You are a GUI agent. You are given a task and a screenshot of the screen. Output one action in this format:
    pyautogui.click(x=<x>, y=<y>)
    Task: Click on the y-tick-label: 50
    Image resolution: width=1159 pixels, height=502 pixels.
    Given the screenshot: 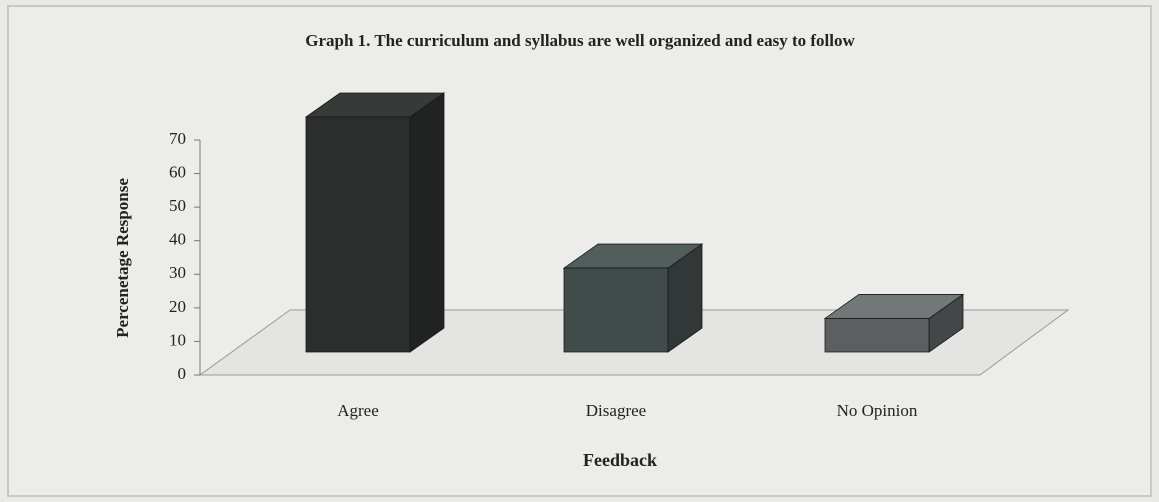 What is the action you would take?
    pyautogui.click(x=177, y=205)
    